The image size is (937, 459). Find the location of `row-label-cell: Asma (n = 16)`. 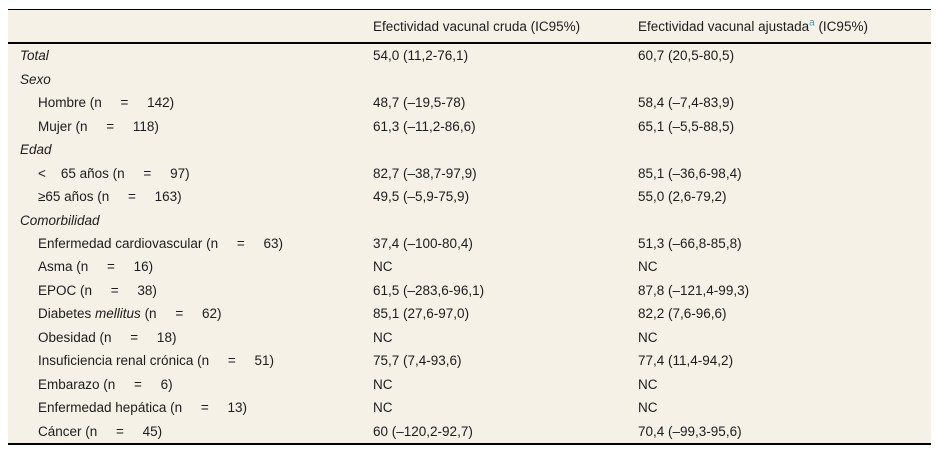

row-label-cell: Asma (n = 16) is located at coordinates (190, 266).